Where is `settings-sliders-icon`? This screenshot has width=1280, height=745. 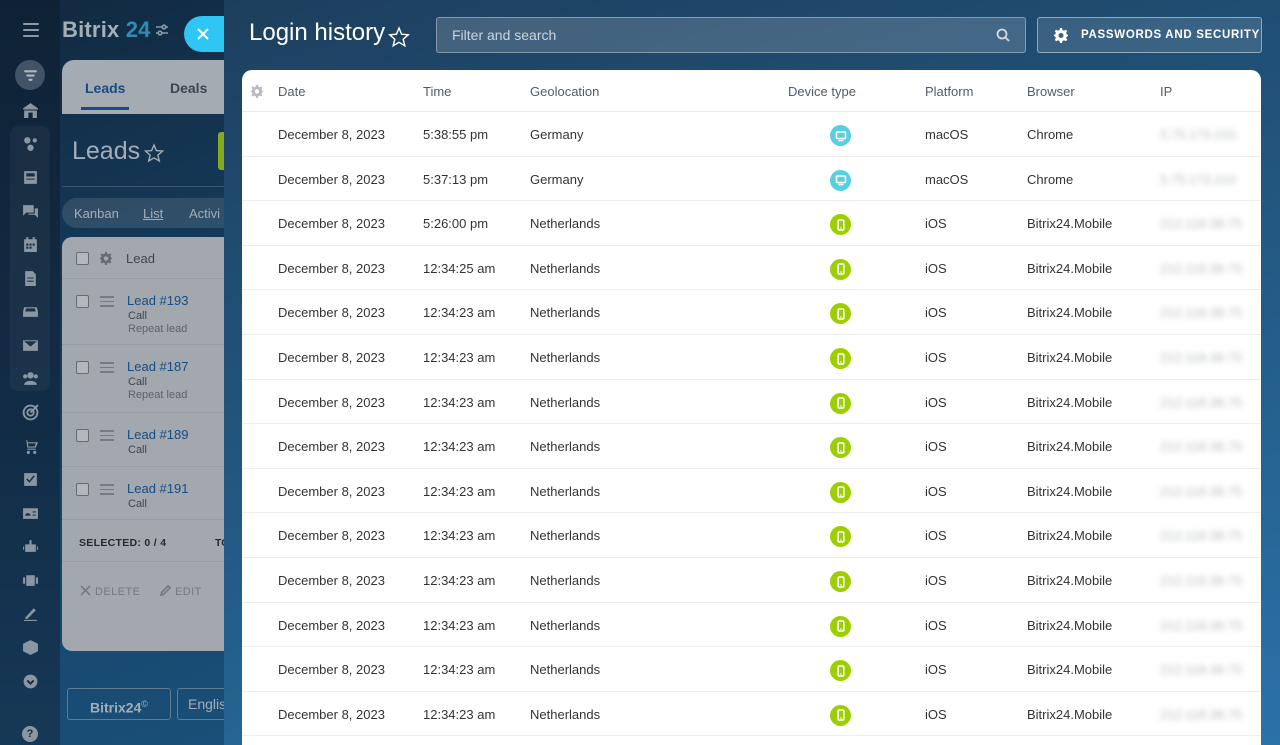
settings-sliders-icon is located at coordinates (162, 29).